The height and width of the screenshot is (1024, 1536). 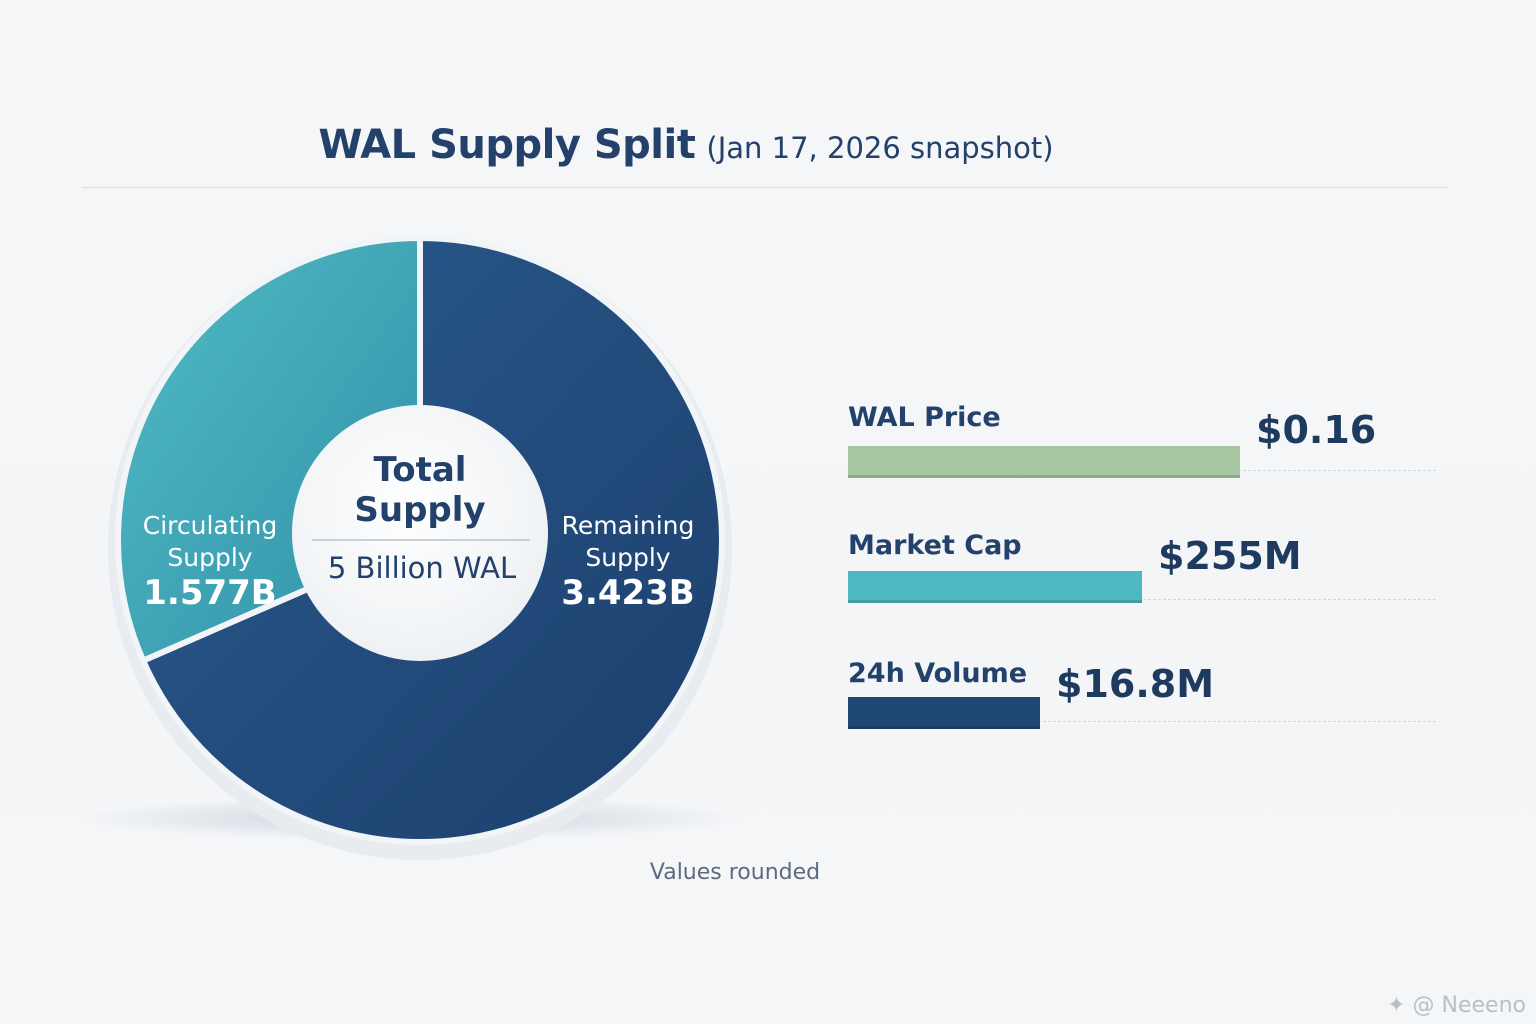 What do you see at coordinates (419, 510) in the screenshot?
I see `center-title-line-2: Supply` at bounding box center [419, 510].